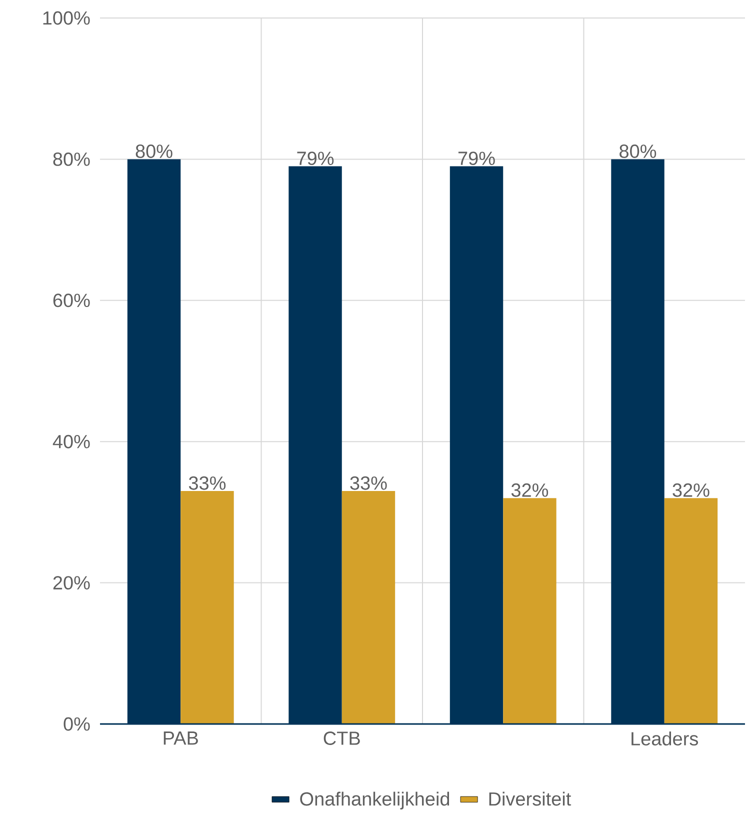  Describe the element at coordinates (71, 441) in the screenshot. I see `y-tick-label: 40%` at that location.